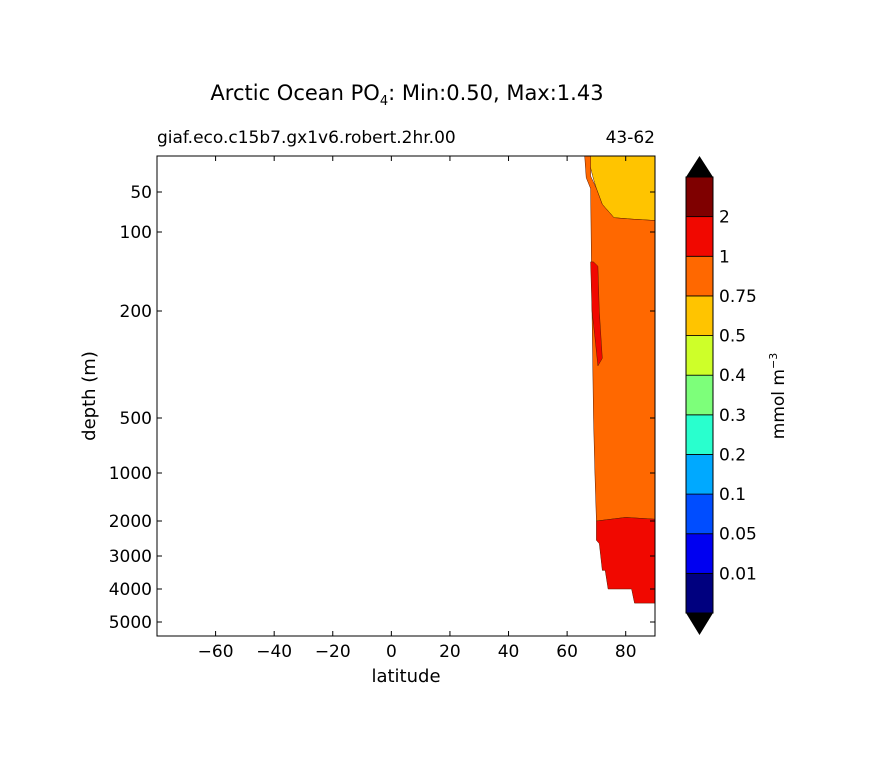 Image resolution: width=869 pixels, height=766 pixels. What do you see at coordinates (509, 652) in the screenshot?
I see `x-tick-label: 40` at bounding box center [509, 652].